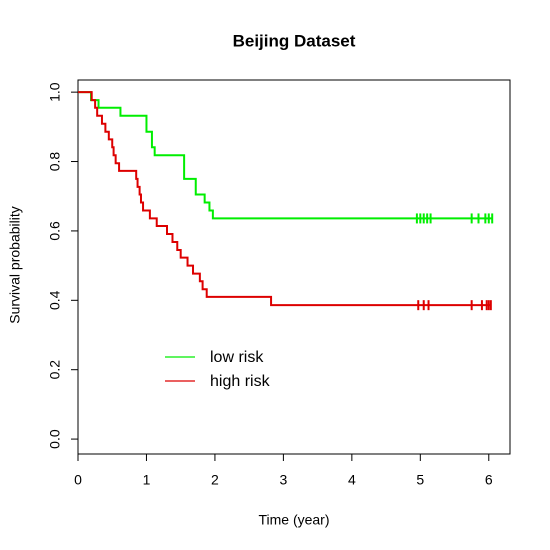 This screenshot has width=550, height=550. I want to click on legend-label: high risk, so click(240, 381).